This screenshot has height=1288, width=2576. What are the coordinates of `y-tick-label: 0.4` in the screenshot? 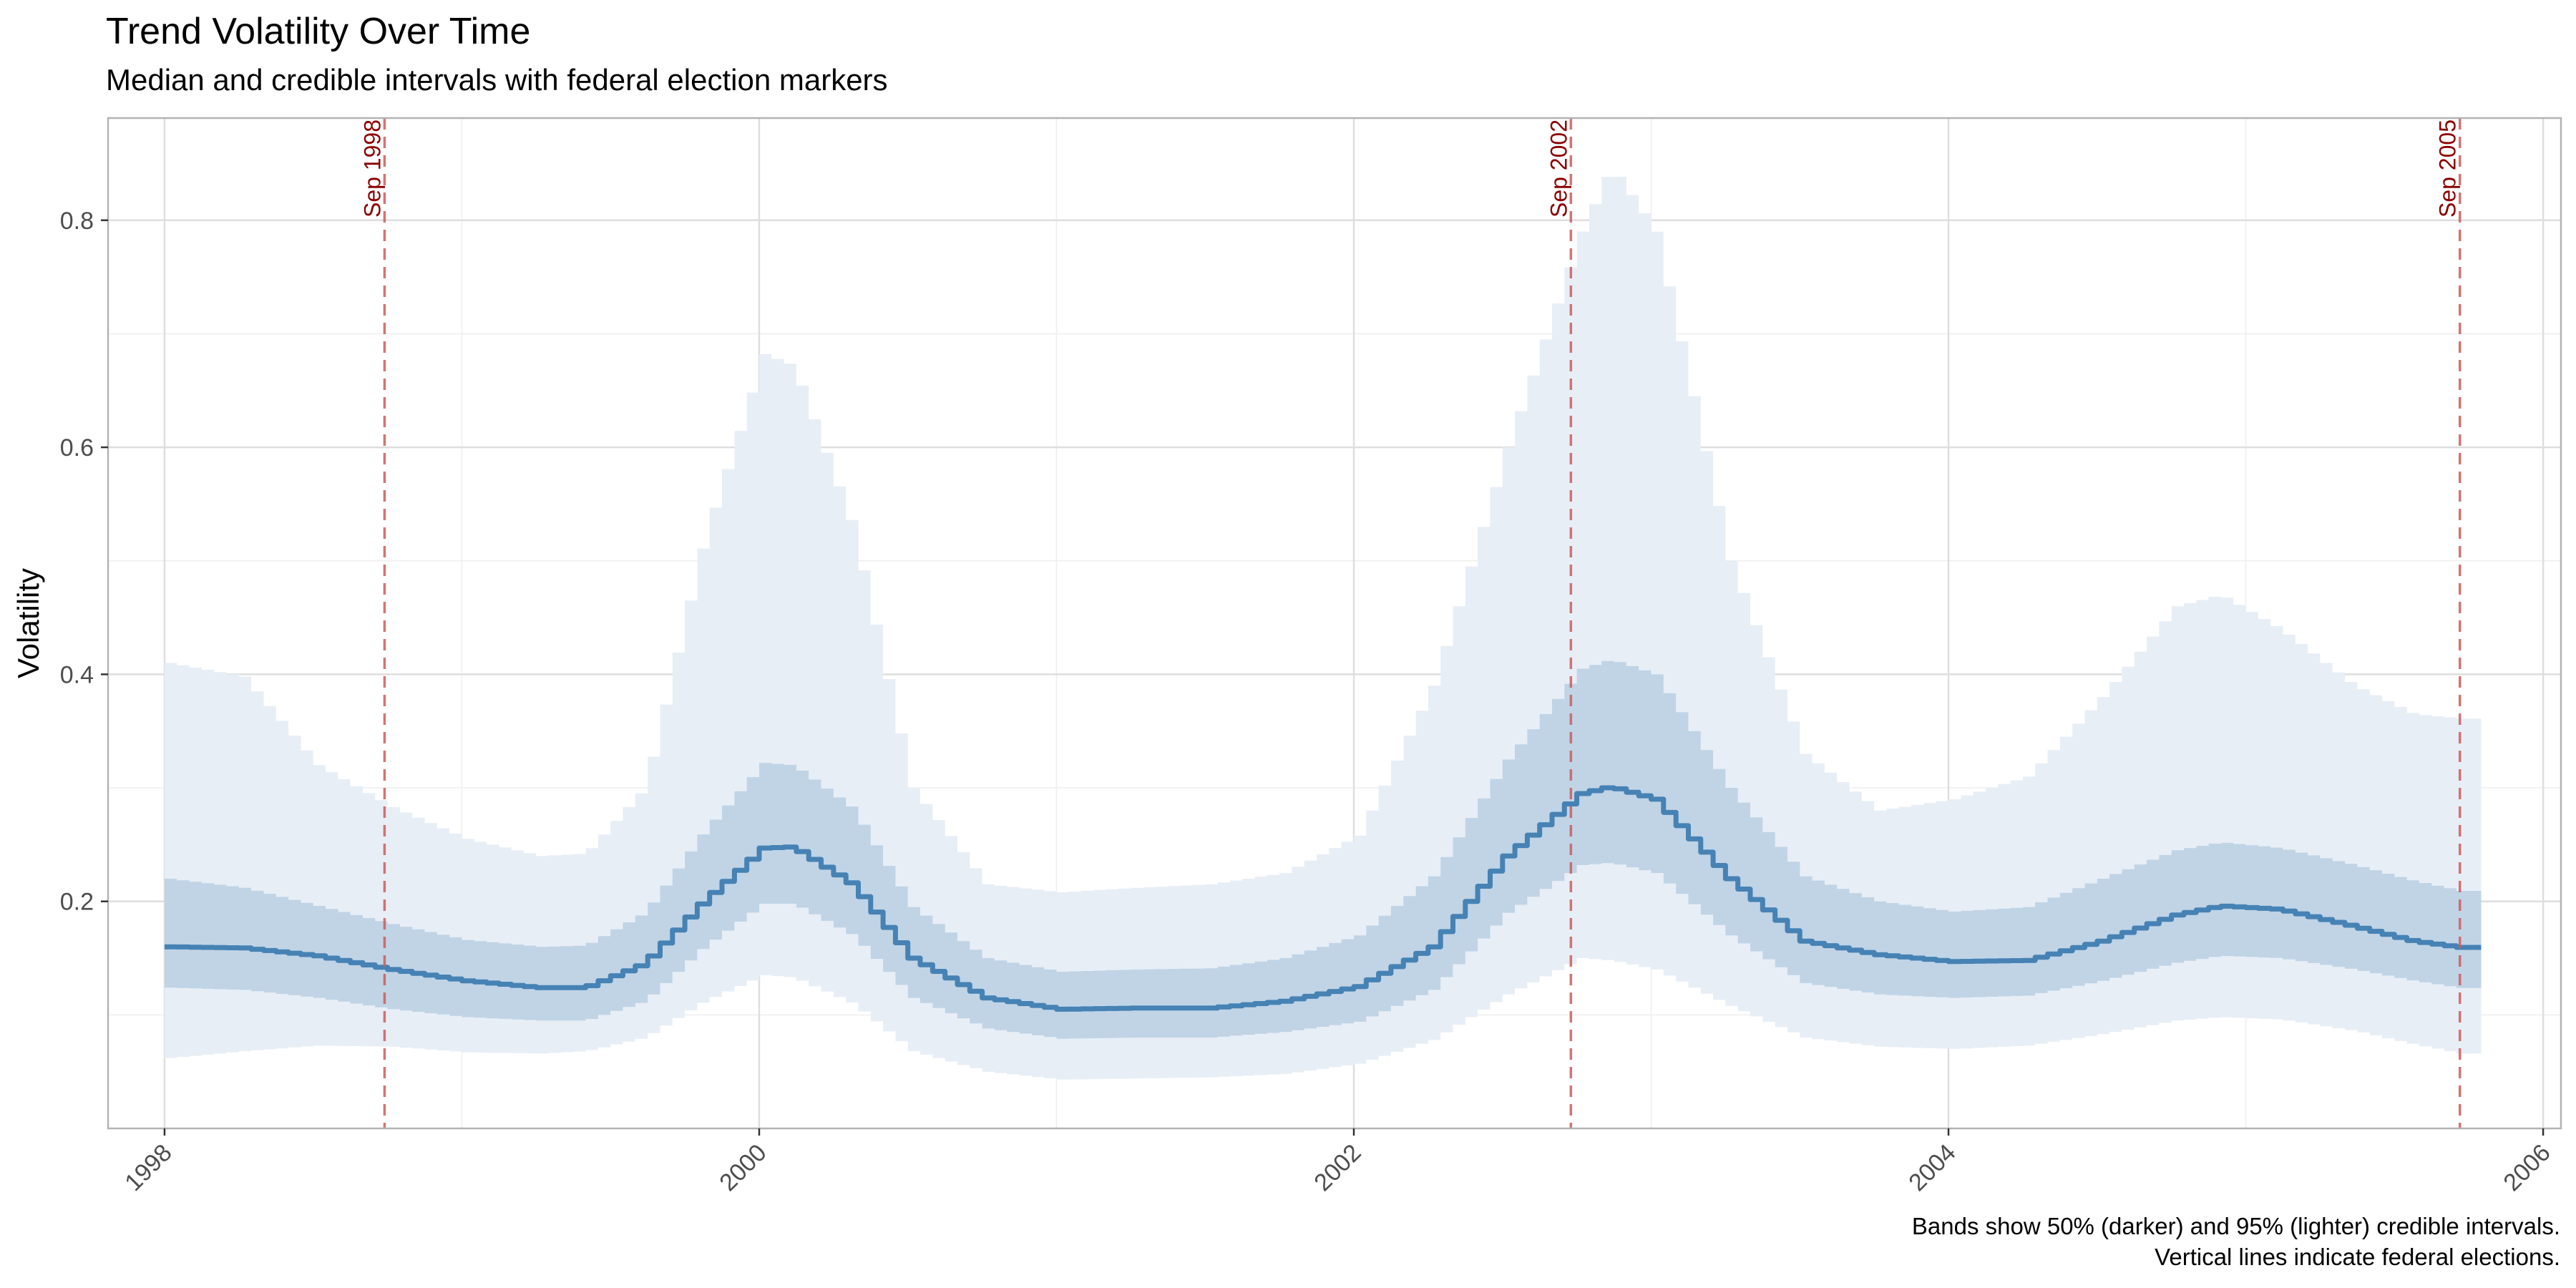 It's located at (77, 674).